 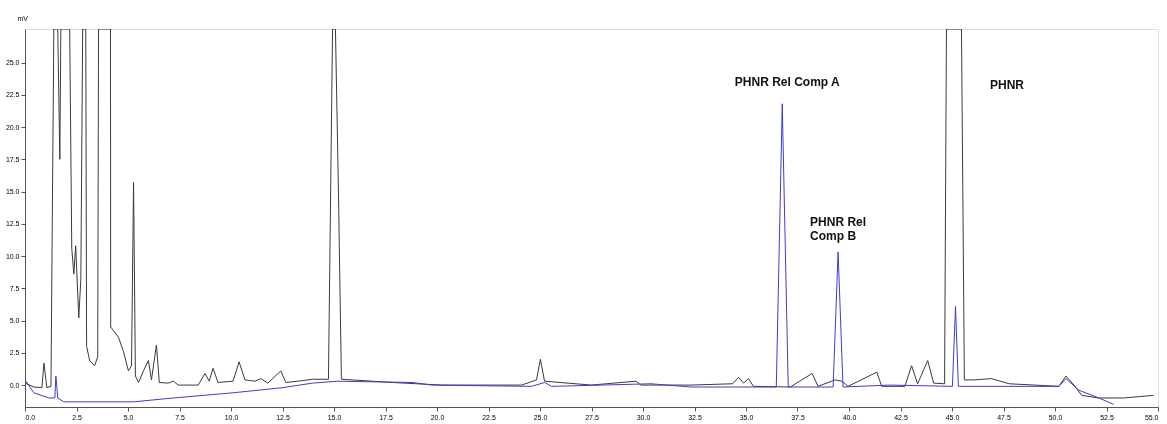 What do you see at coordinates (787, 81) in the screenshot?
I see `annotation: PHNR Rel Comp A` at bounding box center [787, 81].